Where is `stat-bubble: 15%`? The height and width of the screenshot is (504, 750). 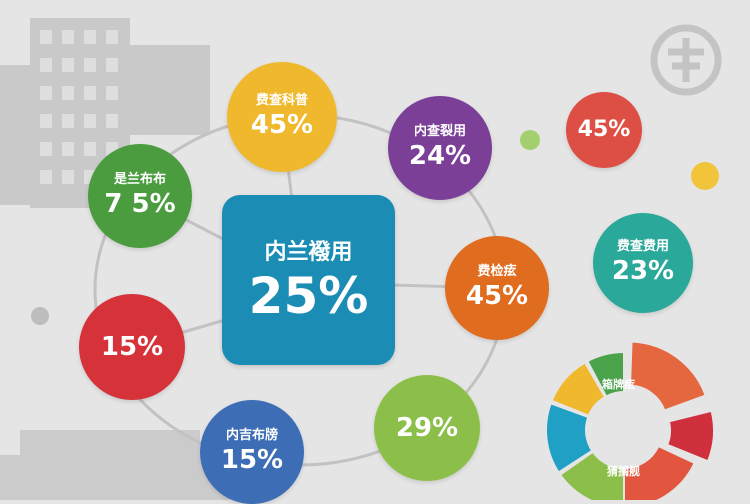 stat-bubble: 15% is located at coordinates (132, 347).